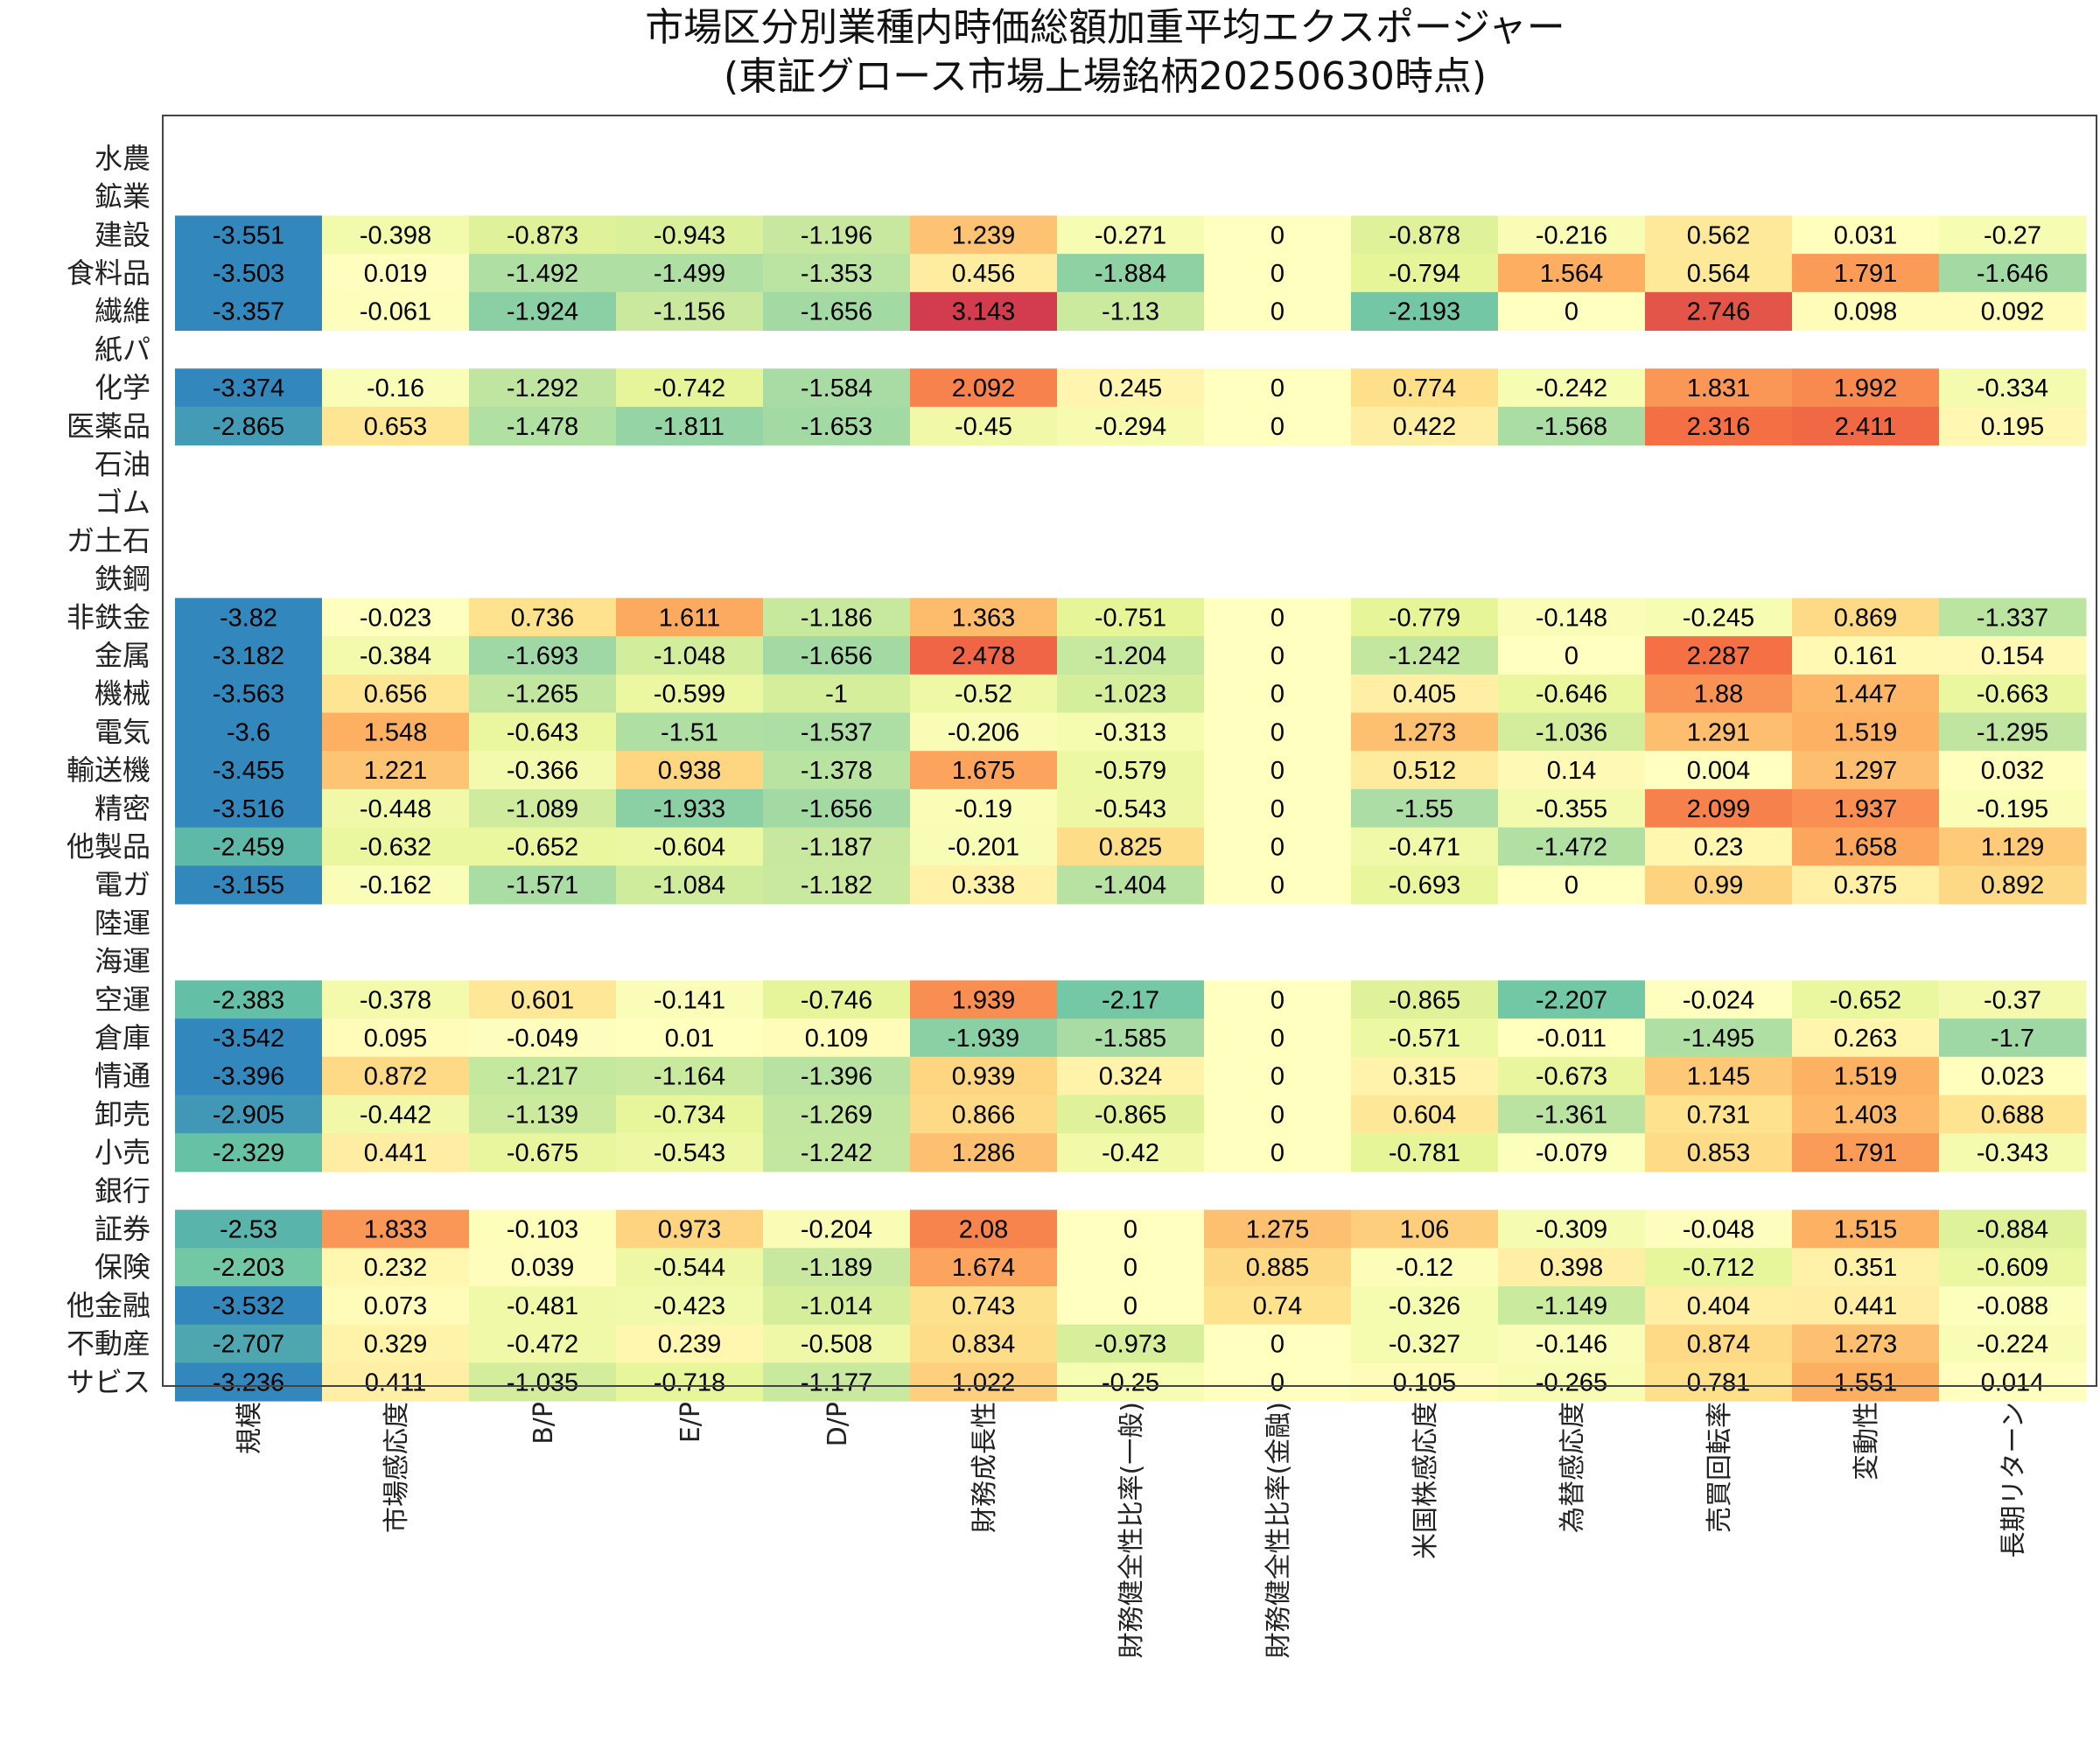  What do you see at coordinates (1130, 1115) in the screenshot?
I see `cell-value-label: -0.865` at bounding box center [1130, 1115].